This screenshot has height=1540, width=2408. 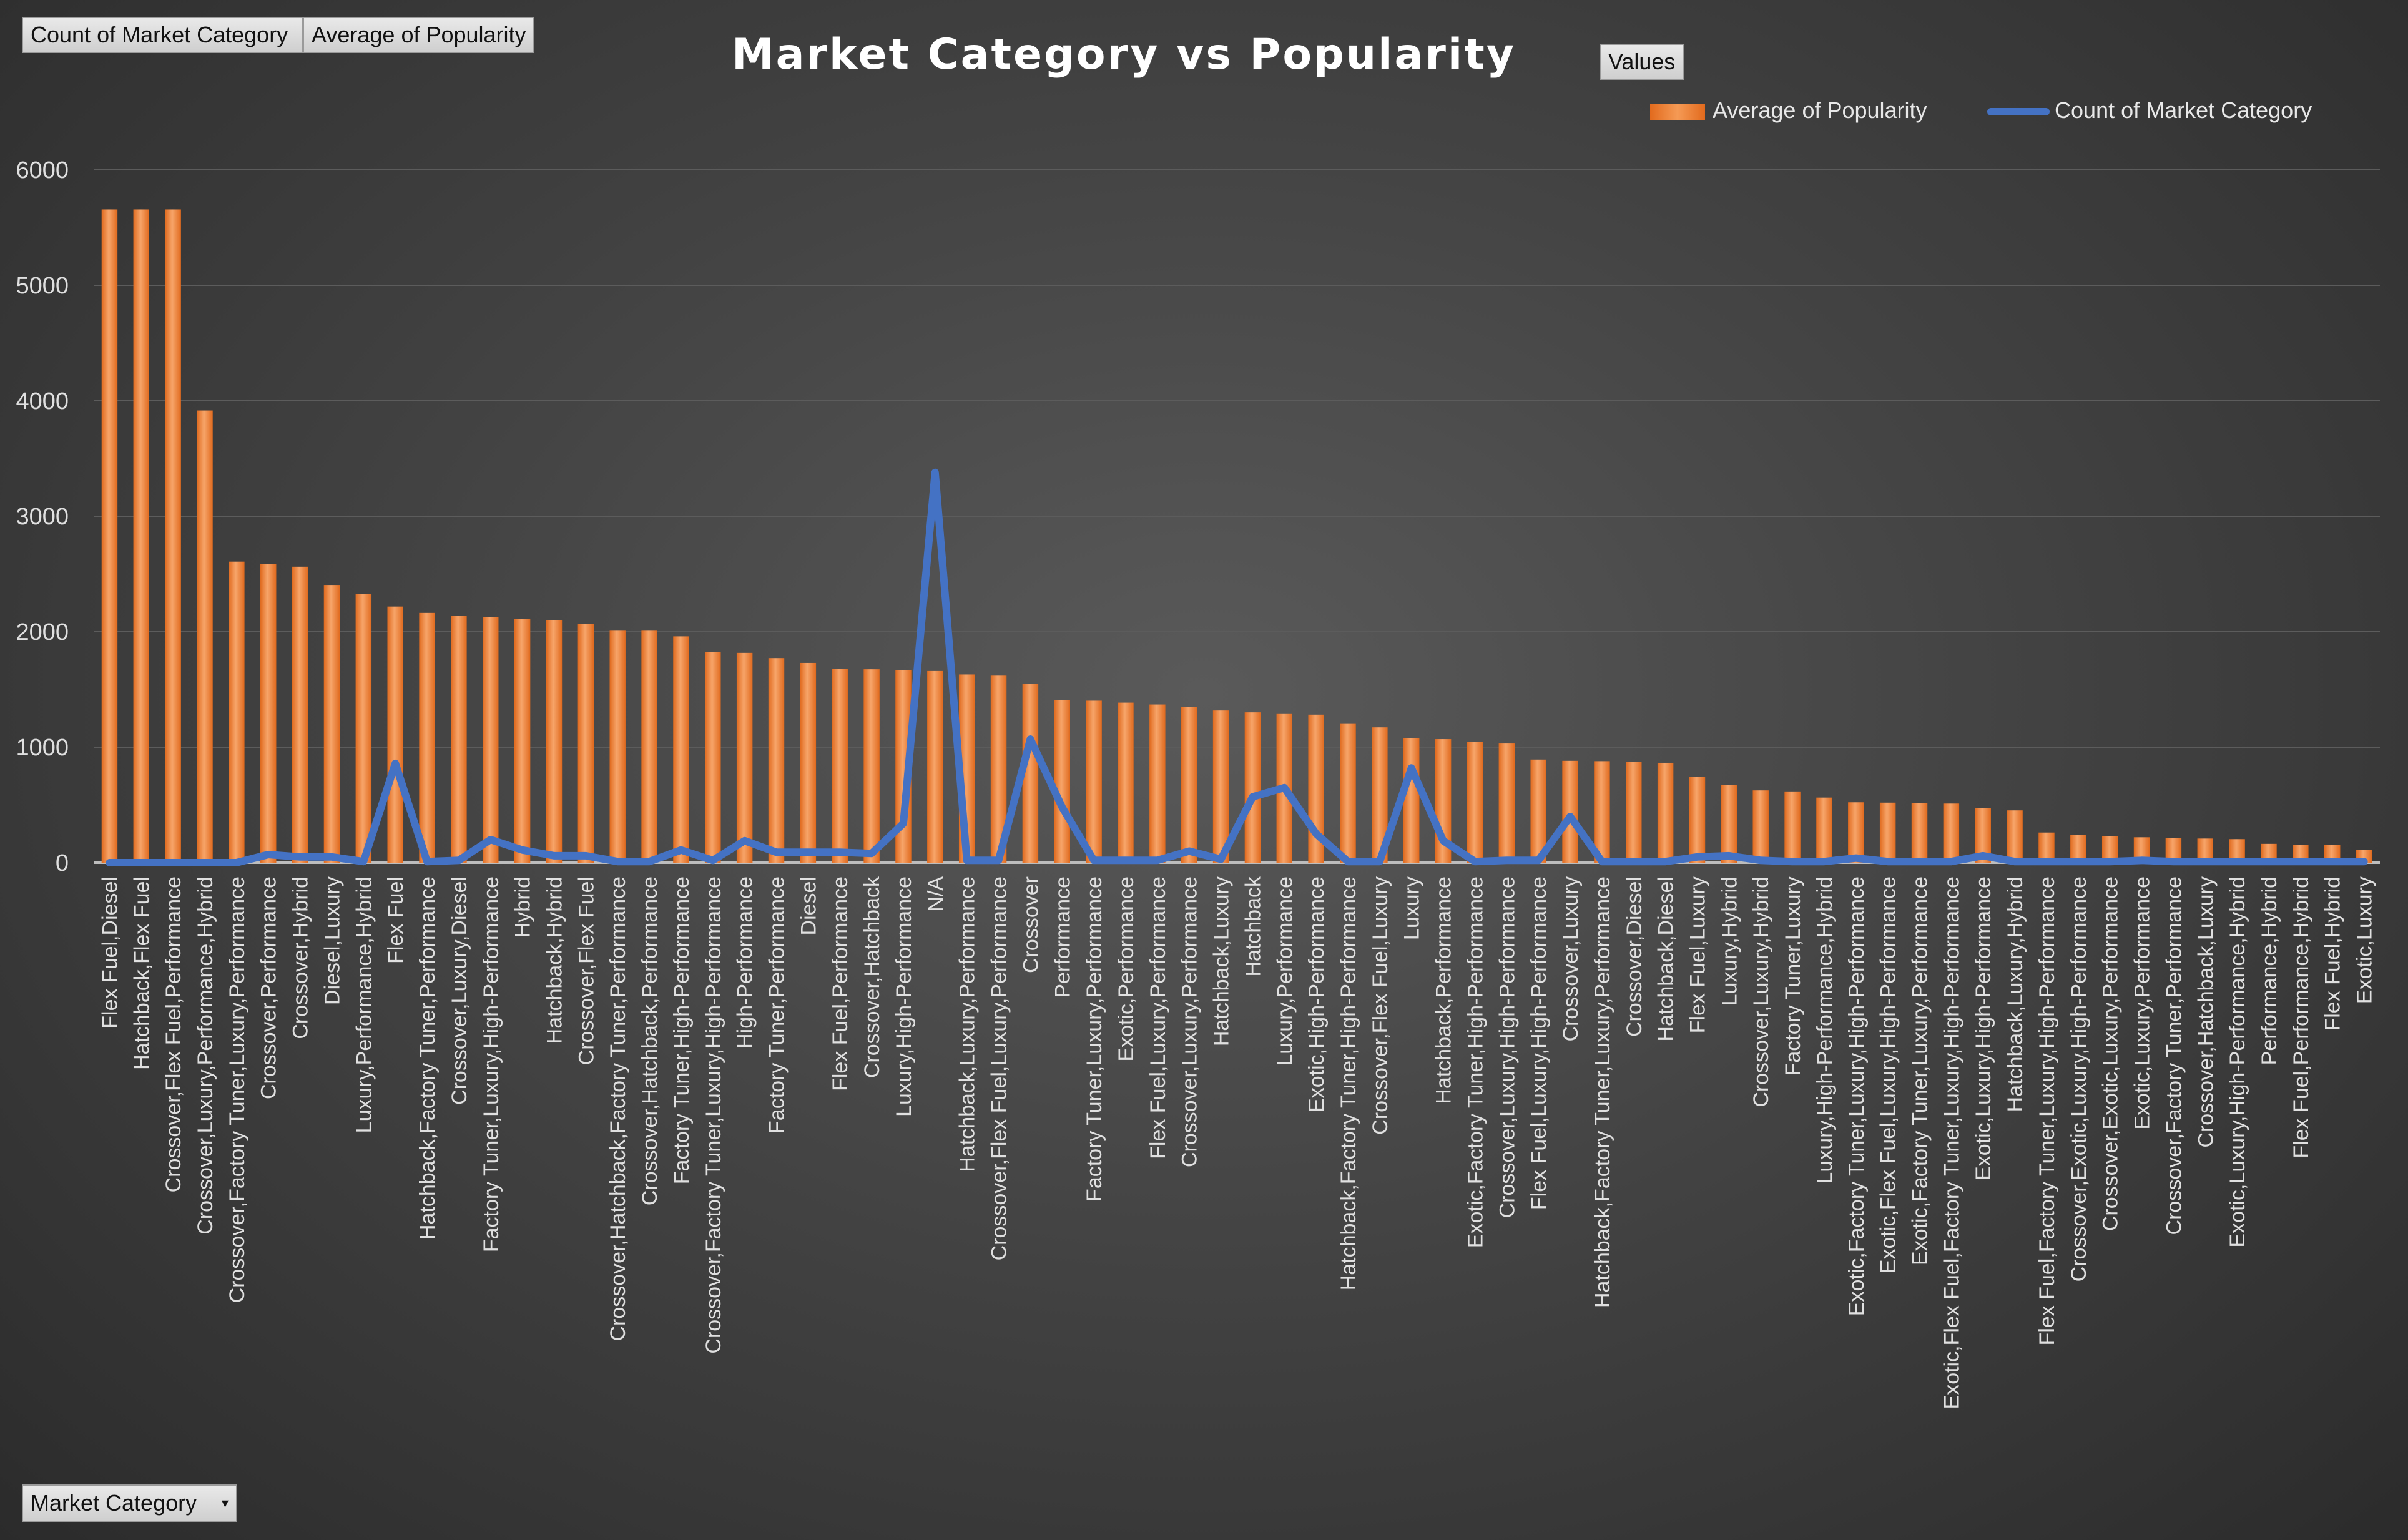 What do you see at coordinates (2333, 953) in the screenshot?
I see `x-tick-label: Flex Fuel,Hybrid` at bounding box center [2333, 953].